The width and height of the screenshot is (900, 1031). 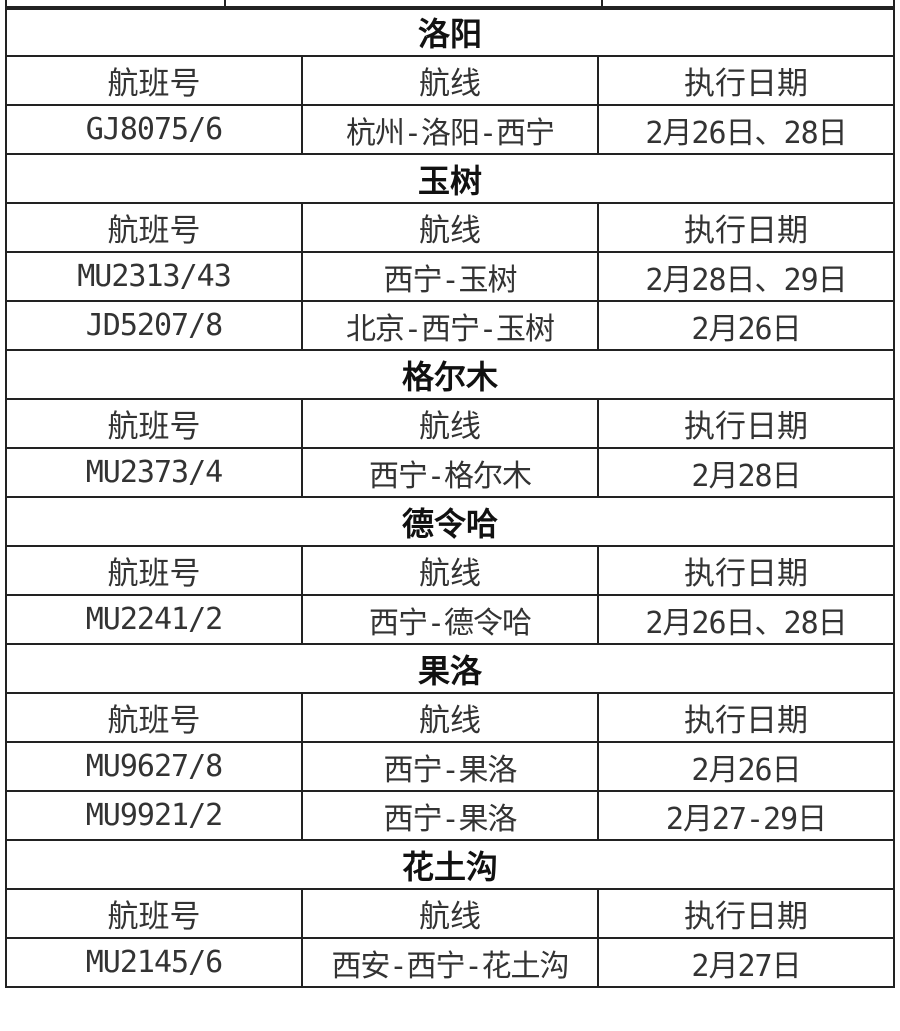 What do you see at coordinates (746, 472) in the screenshot?
I see `dates: 2月28日` at bounding box center [746, 472].